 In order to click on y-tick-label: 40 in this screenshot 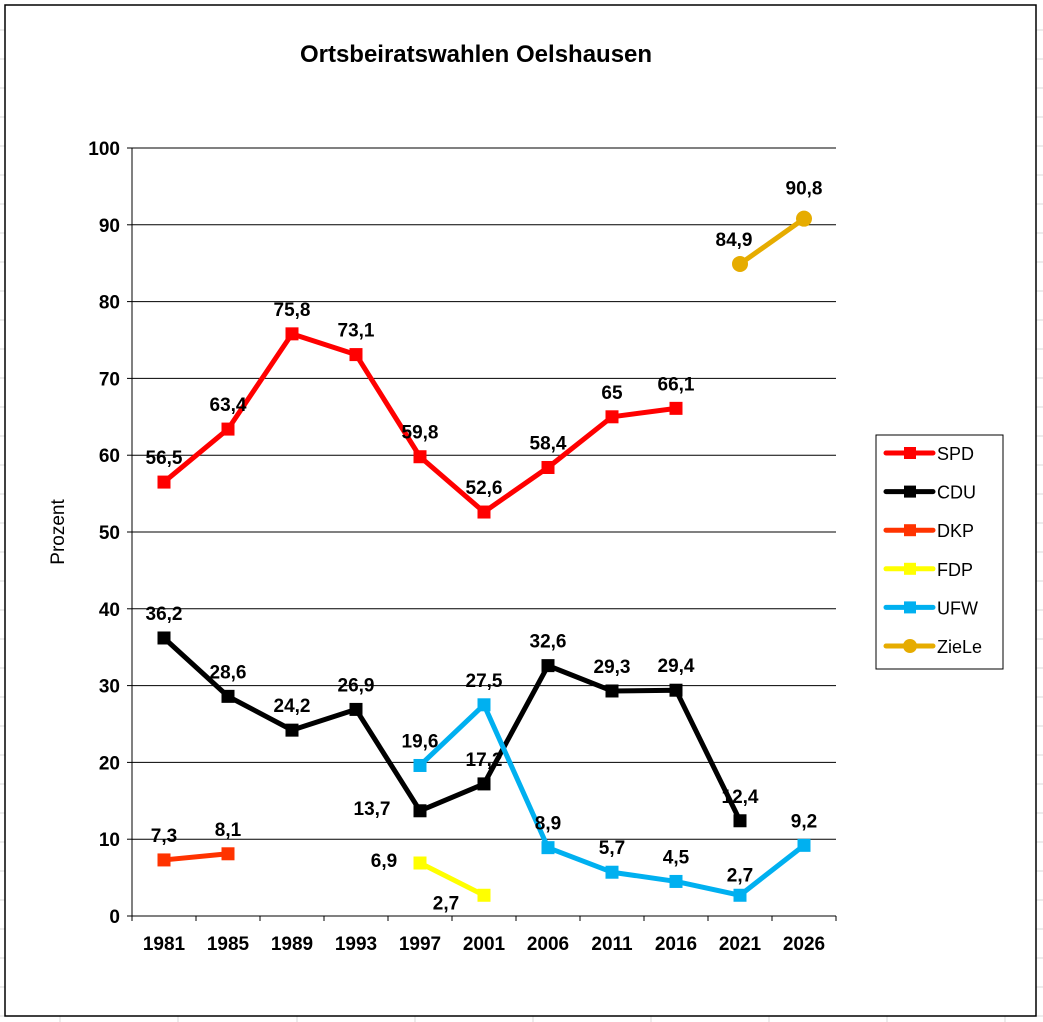, I will do `click(109, 610)`.